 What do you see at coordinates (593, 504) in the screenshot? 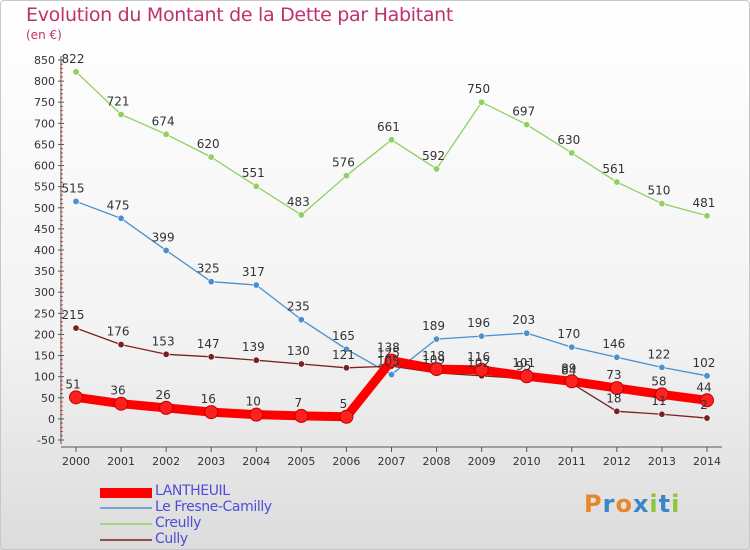
I see `logo-letter: P` at bounding box center [593, 504].